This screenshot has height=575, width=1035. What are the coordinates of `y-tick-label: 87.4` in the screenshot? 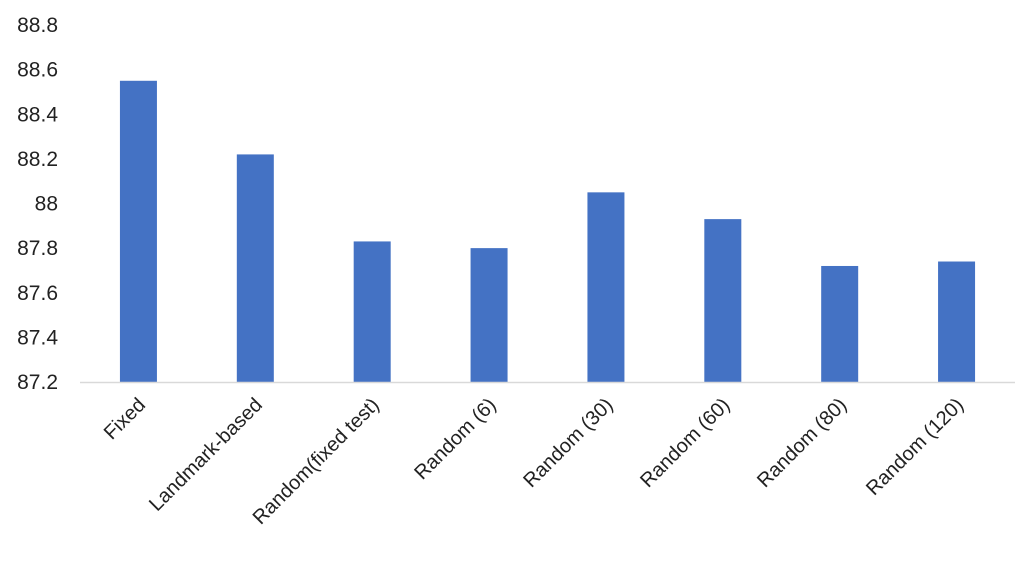 It's located at (37, 337).